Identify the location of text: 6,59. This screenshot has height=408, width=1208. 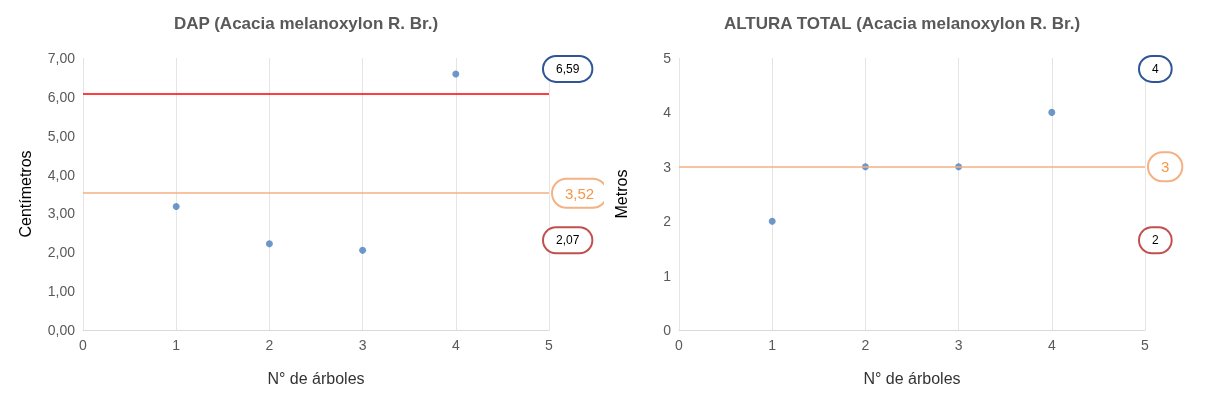
(568, 68).